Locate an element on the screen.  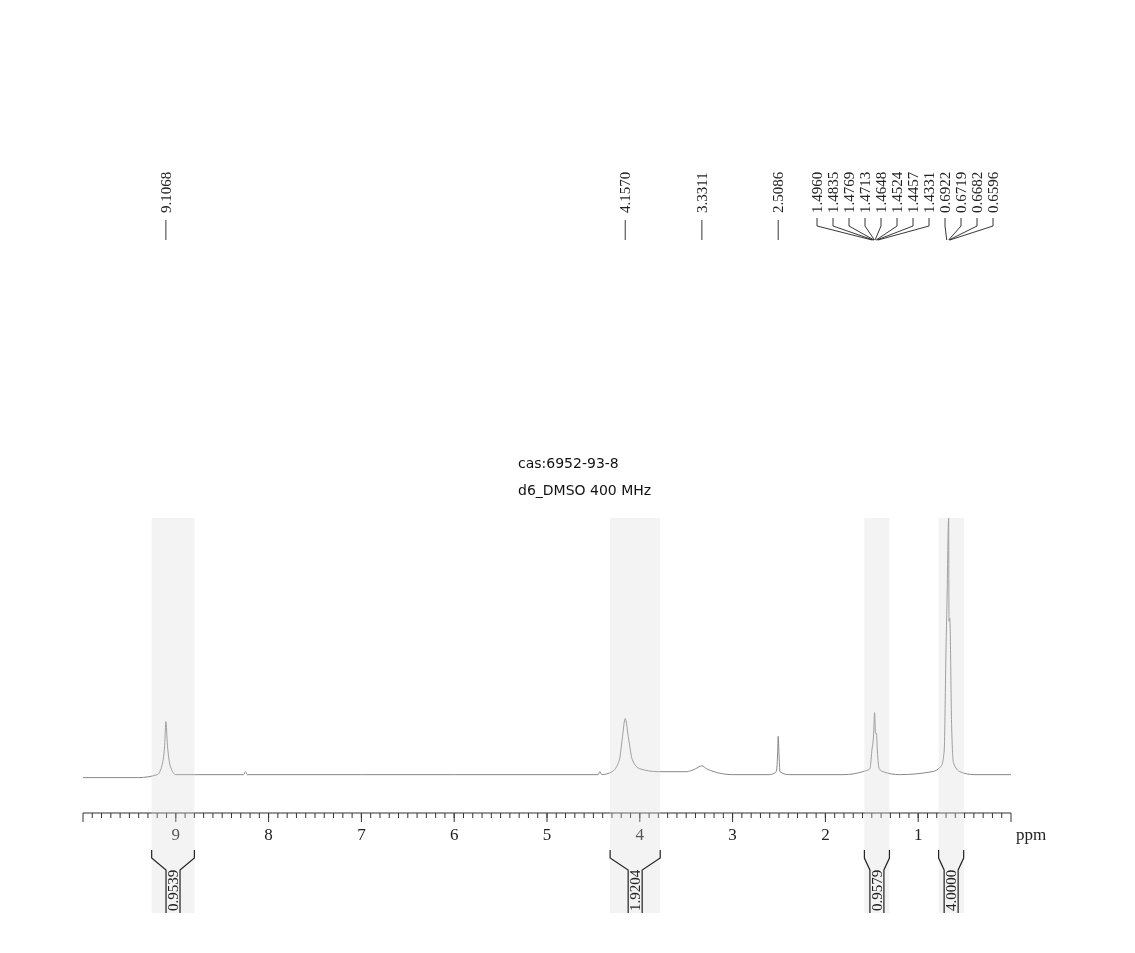
annotation: 0.6922 is located at coordinates (945, 192).